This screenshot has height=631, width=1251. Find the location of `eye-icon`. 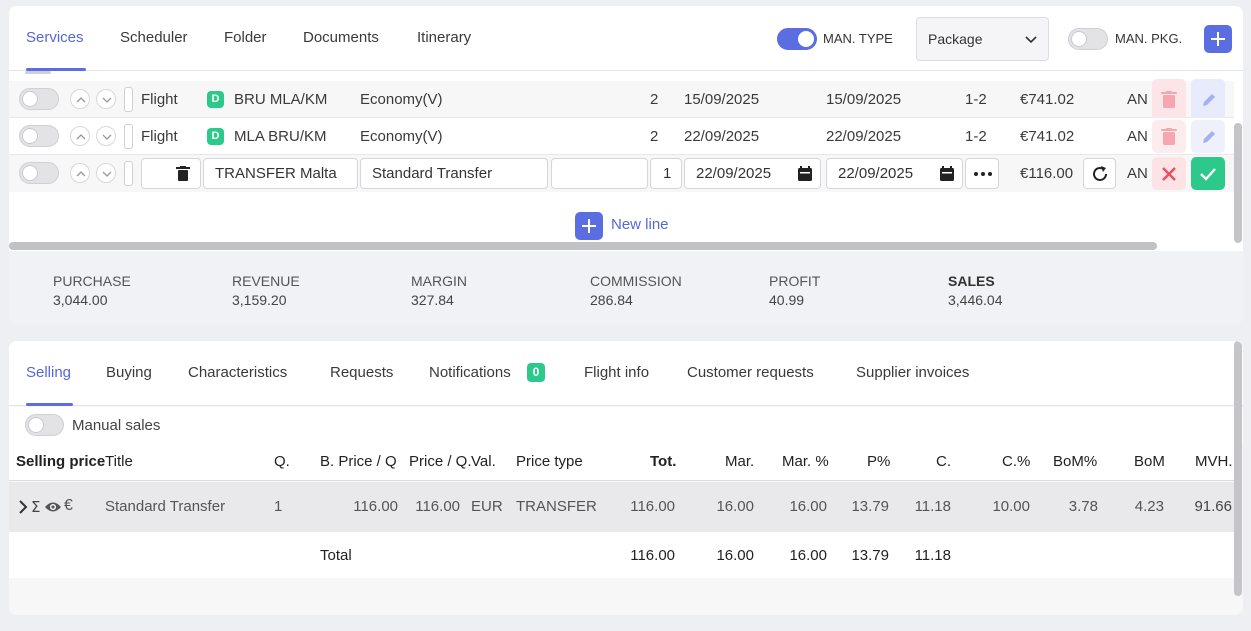

eye-icon is located at coordinates (53, 507).